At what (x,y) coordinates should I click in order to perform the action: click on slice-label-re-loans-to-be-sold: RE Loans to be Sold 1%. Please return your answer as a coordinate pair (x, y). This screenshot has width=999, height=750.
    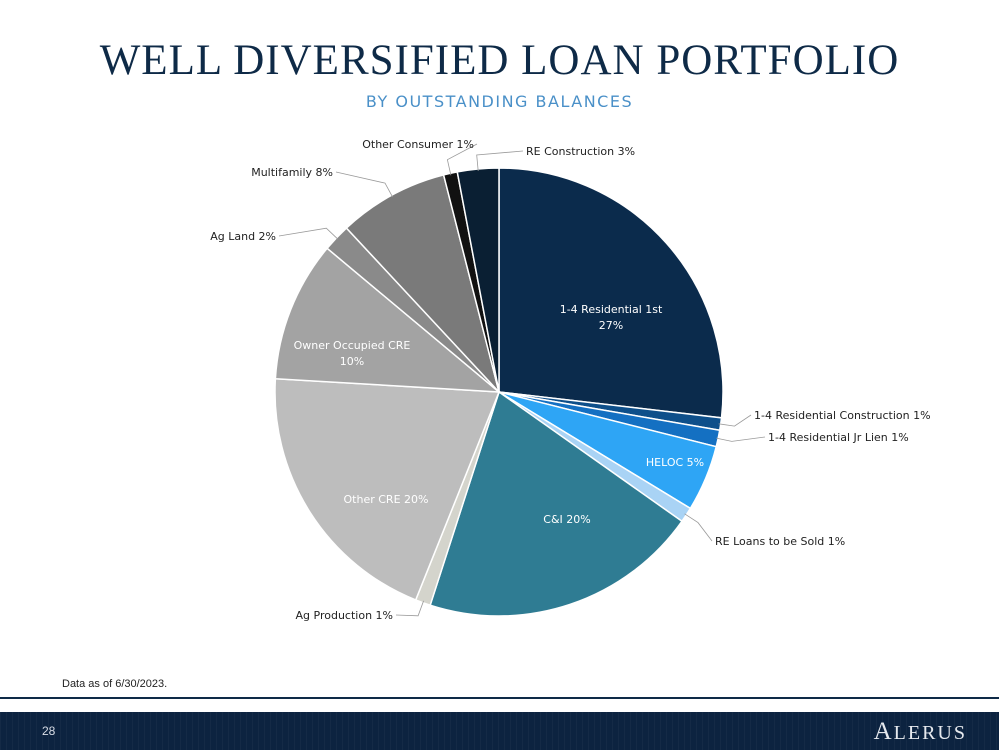
    Looking at the image, I should click on (780, 541).